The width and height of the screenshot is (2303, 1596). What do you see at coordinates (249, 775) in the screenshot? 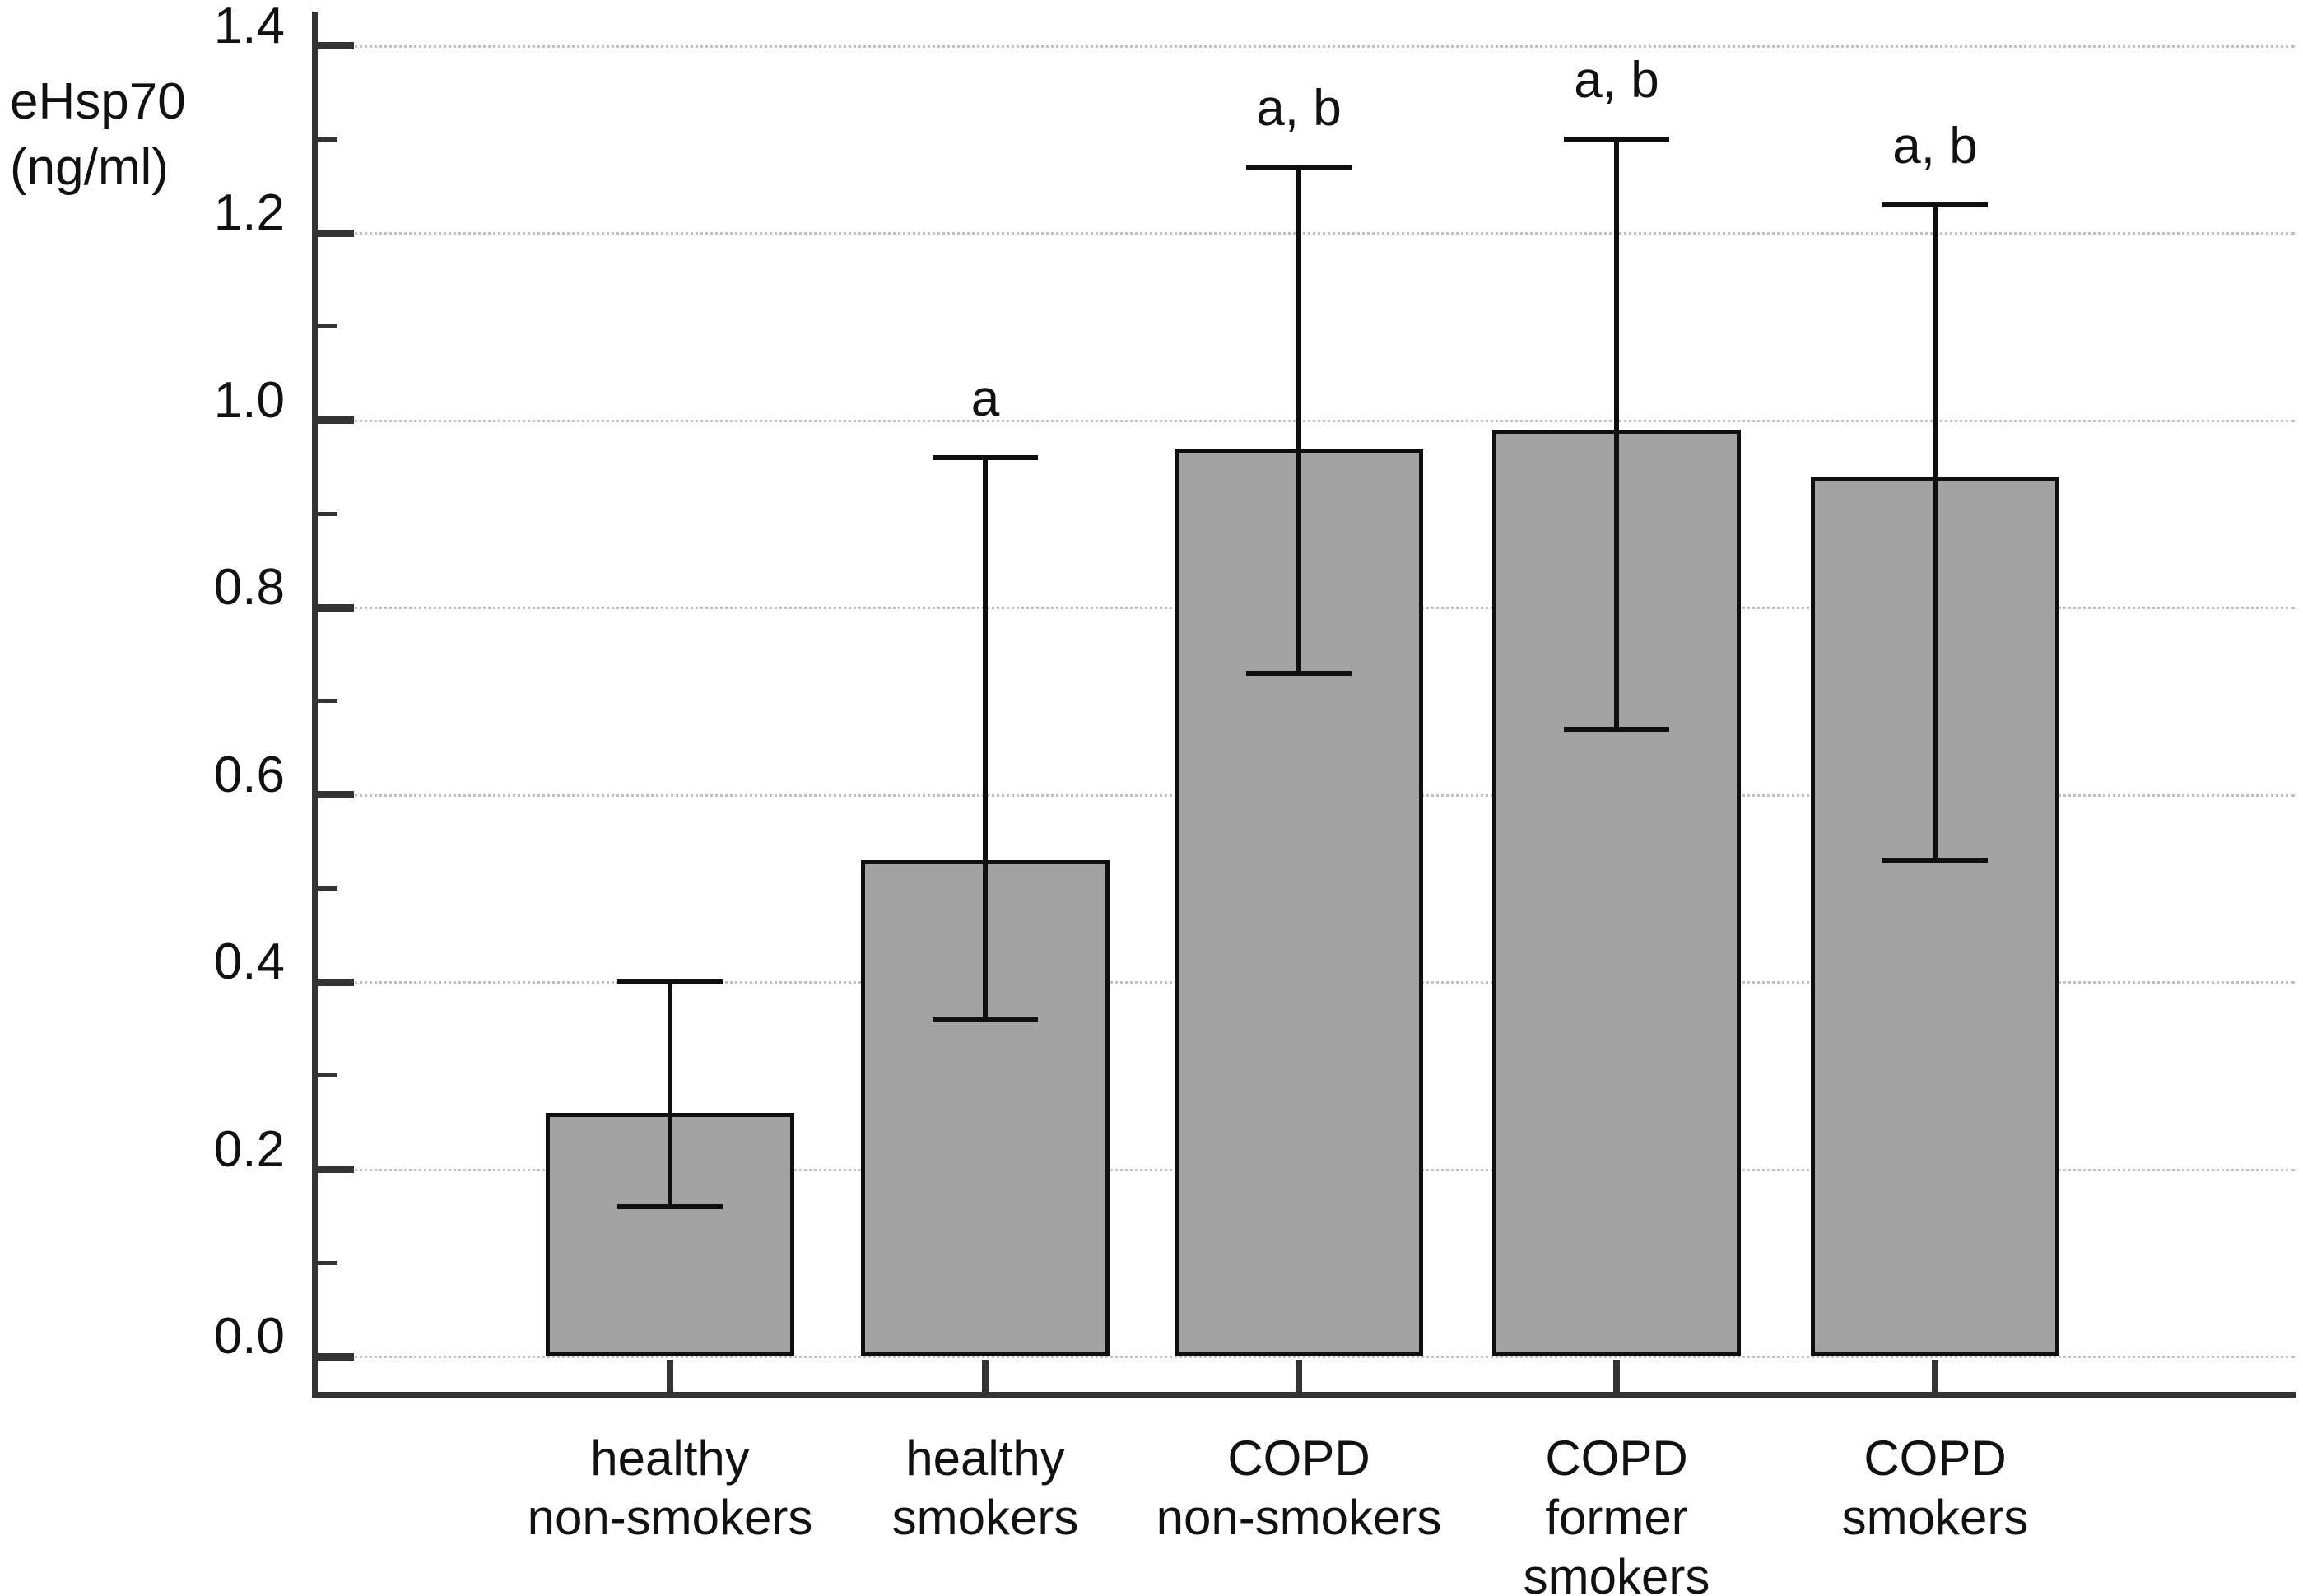
I see `y-tick-label-0.6: 0.6` at bounding box center [249, 775].